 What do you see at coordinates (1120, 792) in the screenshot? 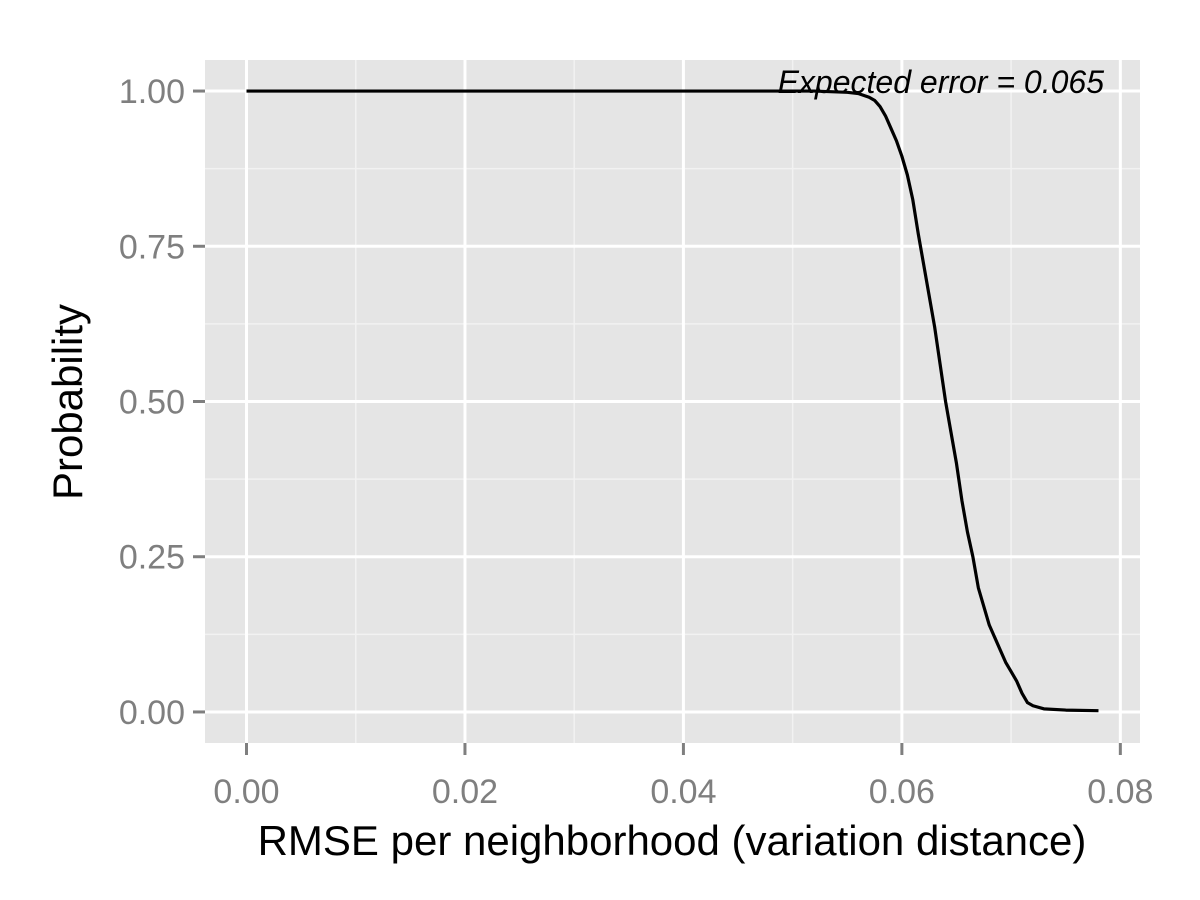
I see `x-tick-label: 0.08` at bounding box center [1120, 792].